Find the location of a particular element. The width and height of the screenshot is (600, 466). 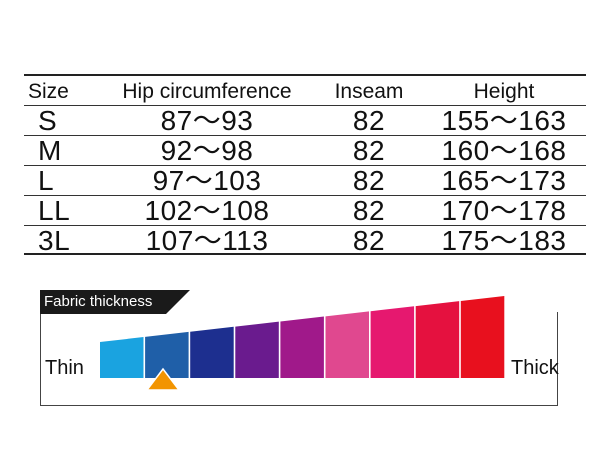

thin-label: Thin is located at coordinates (64, 368).